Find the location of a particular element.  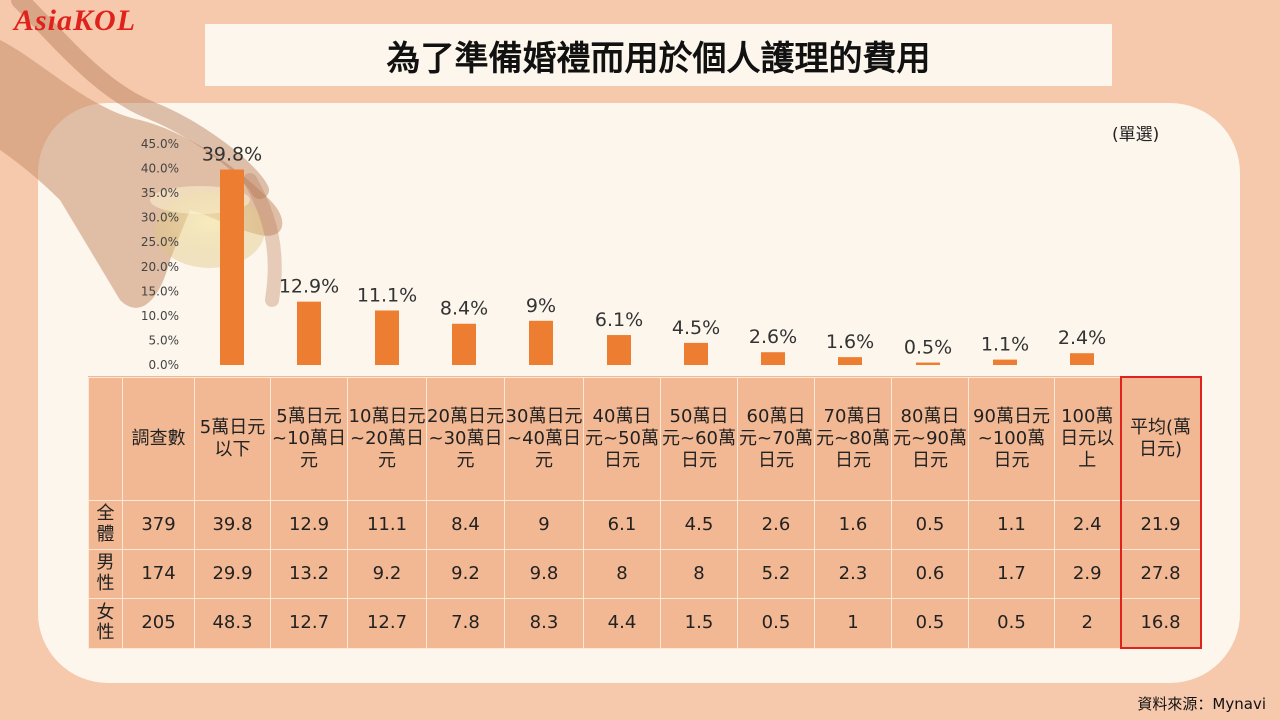

table-header-cell: 平均(萬日元) is located at coordinates (1160, 438).